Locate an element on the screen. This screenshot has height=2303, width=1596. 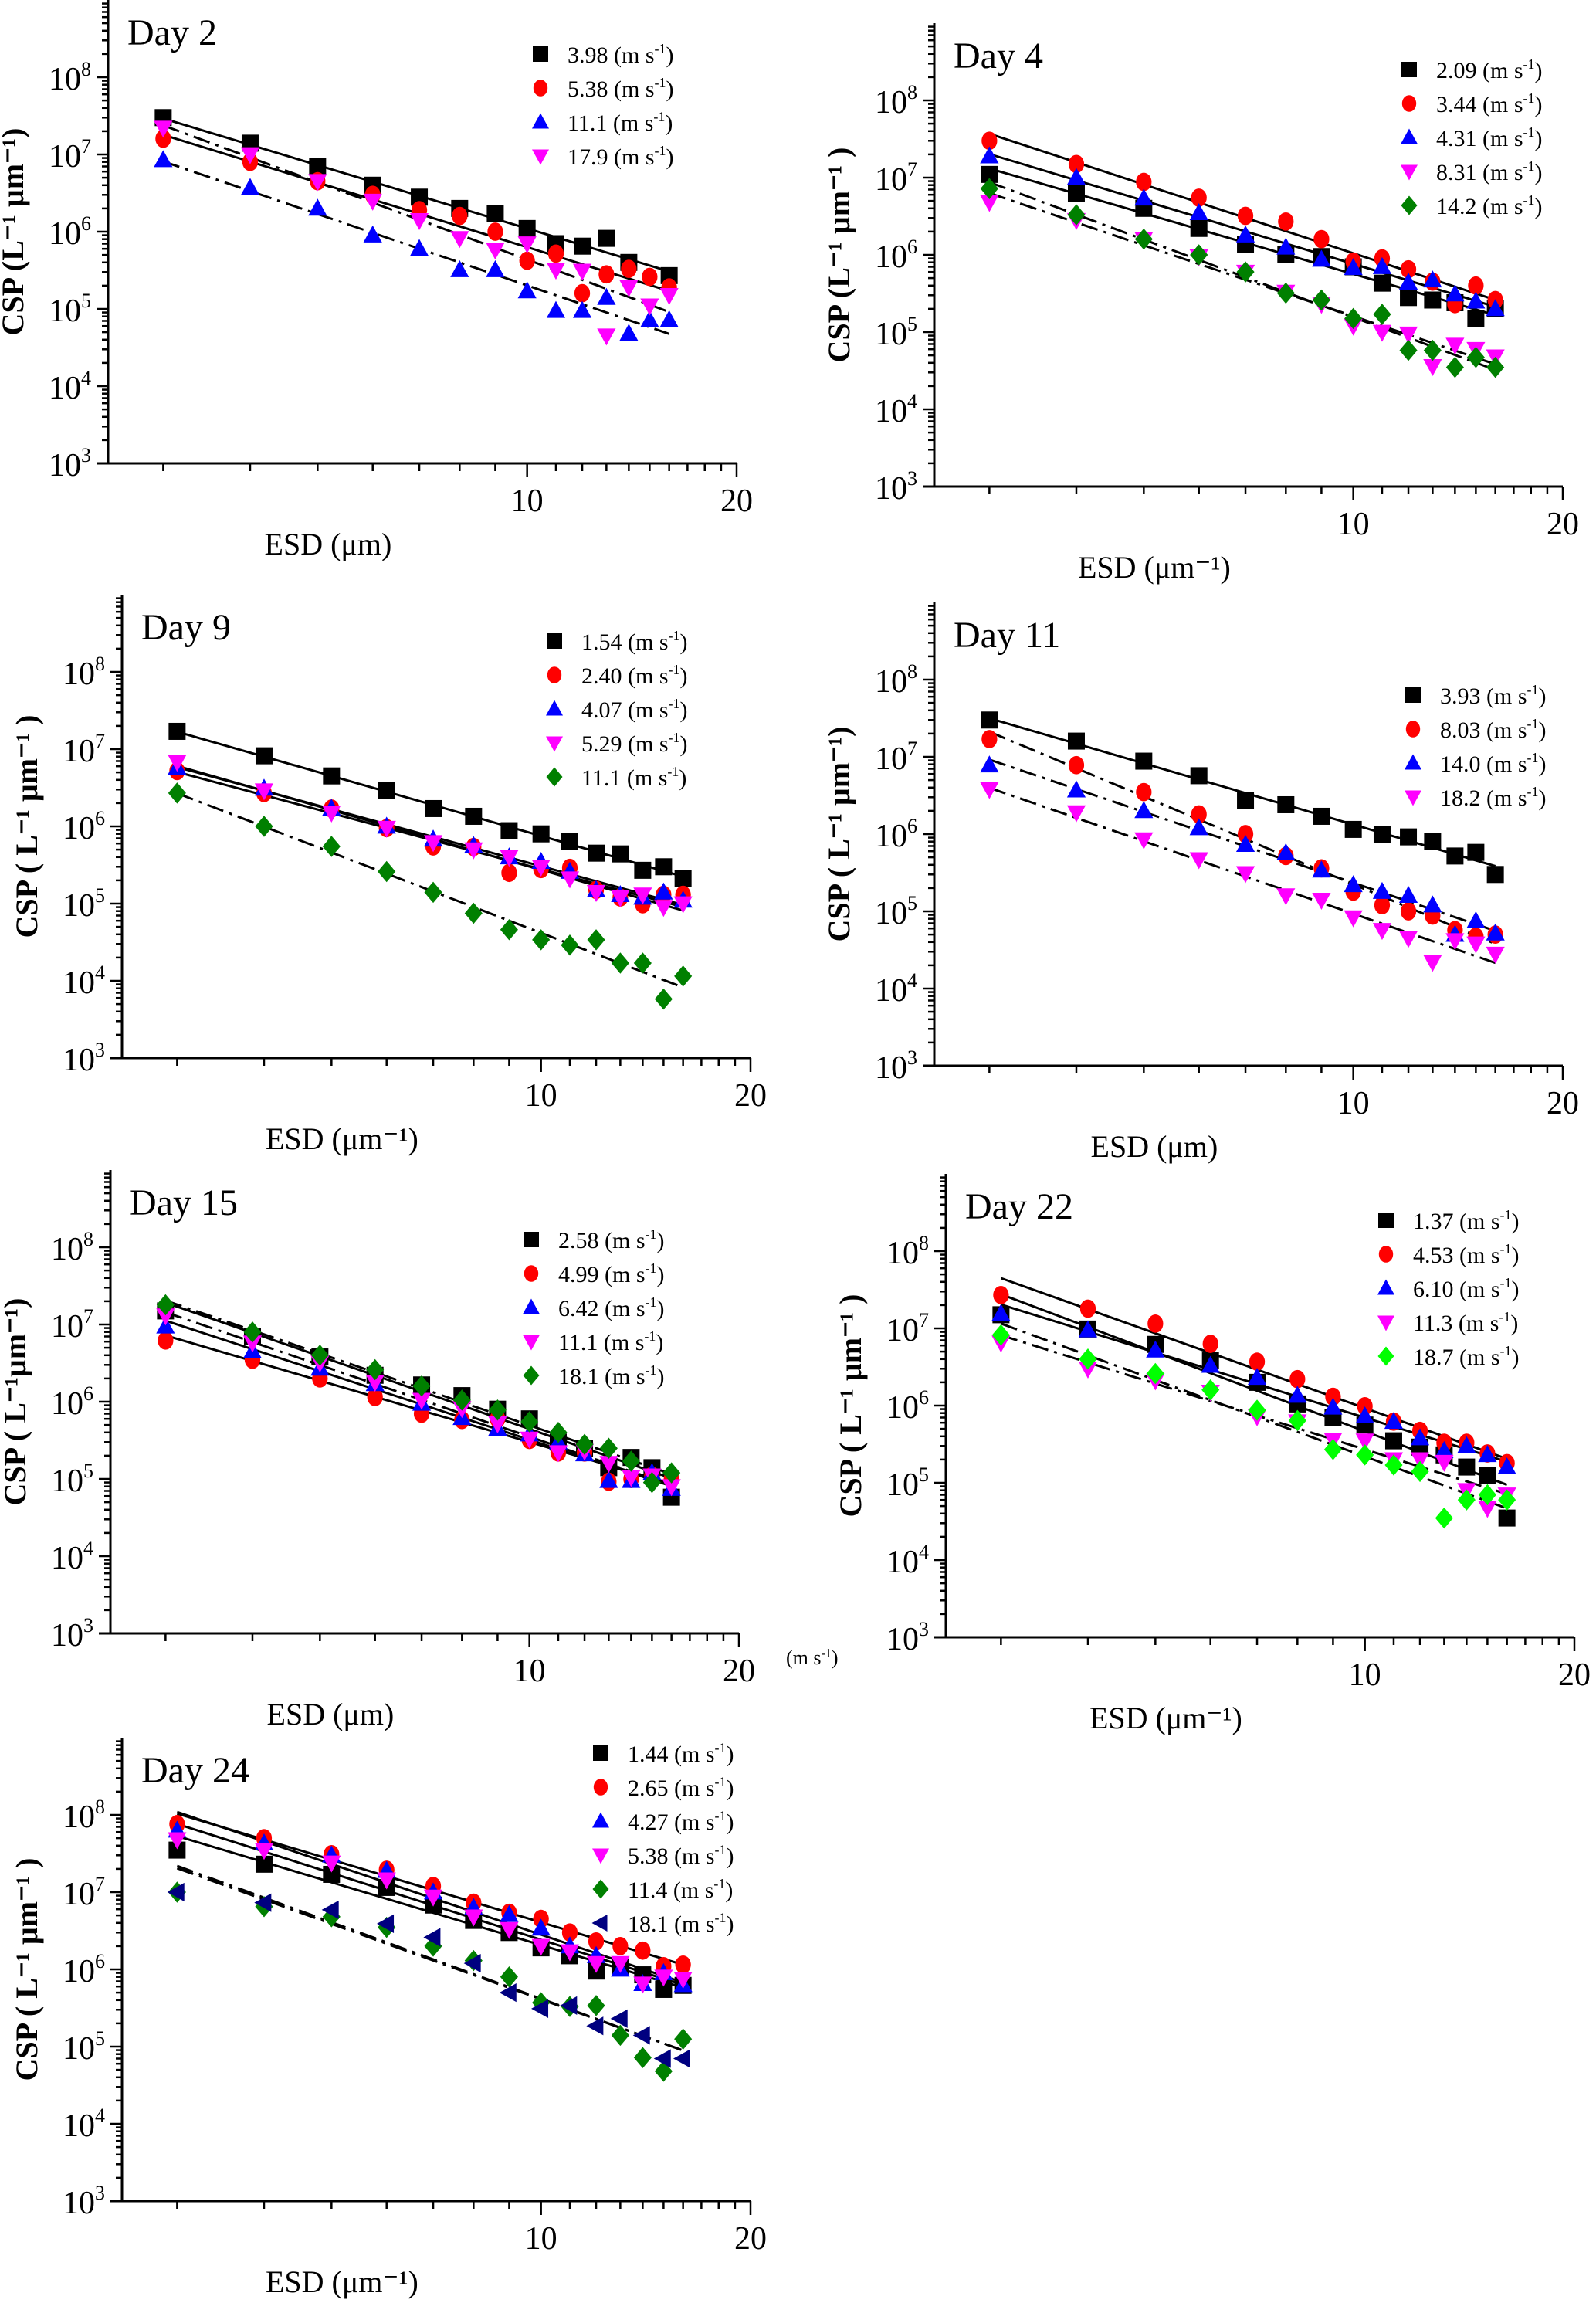
y-tick-label: 10⁷ is located at coordinates (84, 1892).